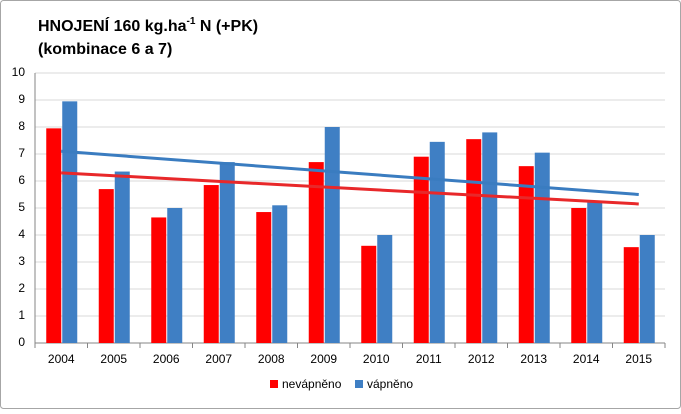 This screenshot has height=414, width=681. What do you see at coordinates (105, 49) in the screenshot?
I see `chart-subtitle: (kombinace 6 a 7)` at bounding box center [105, 49].